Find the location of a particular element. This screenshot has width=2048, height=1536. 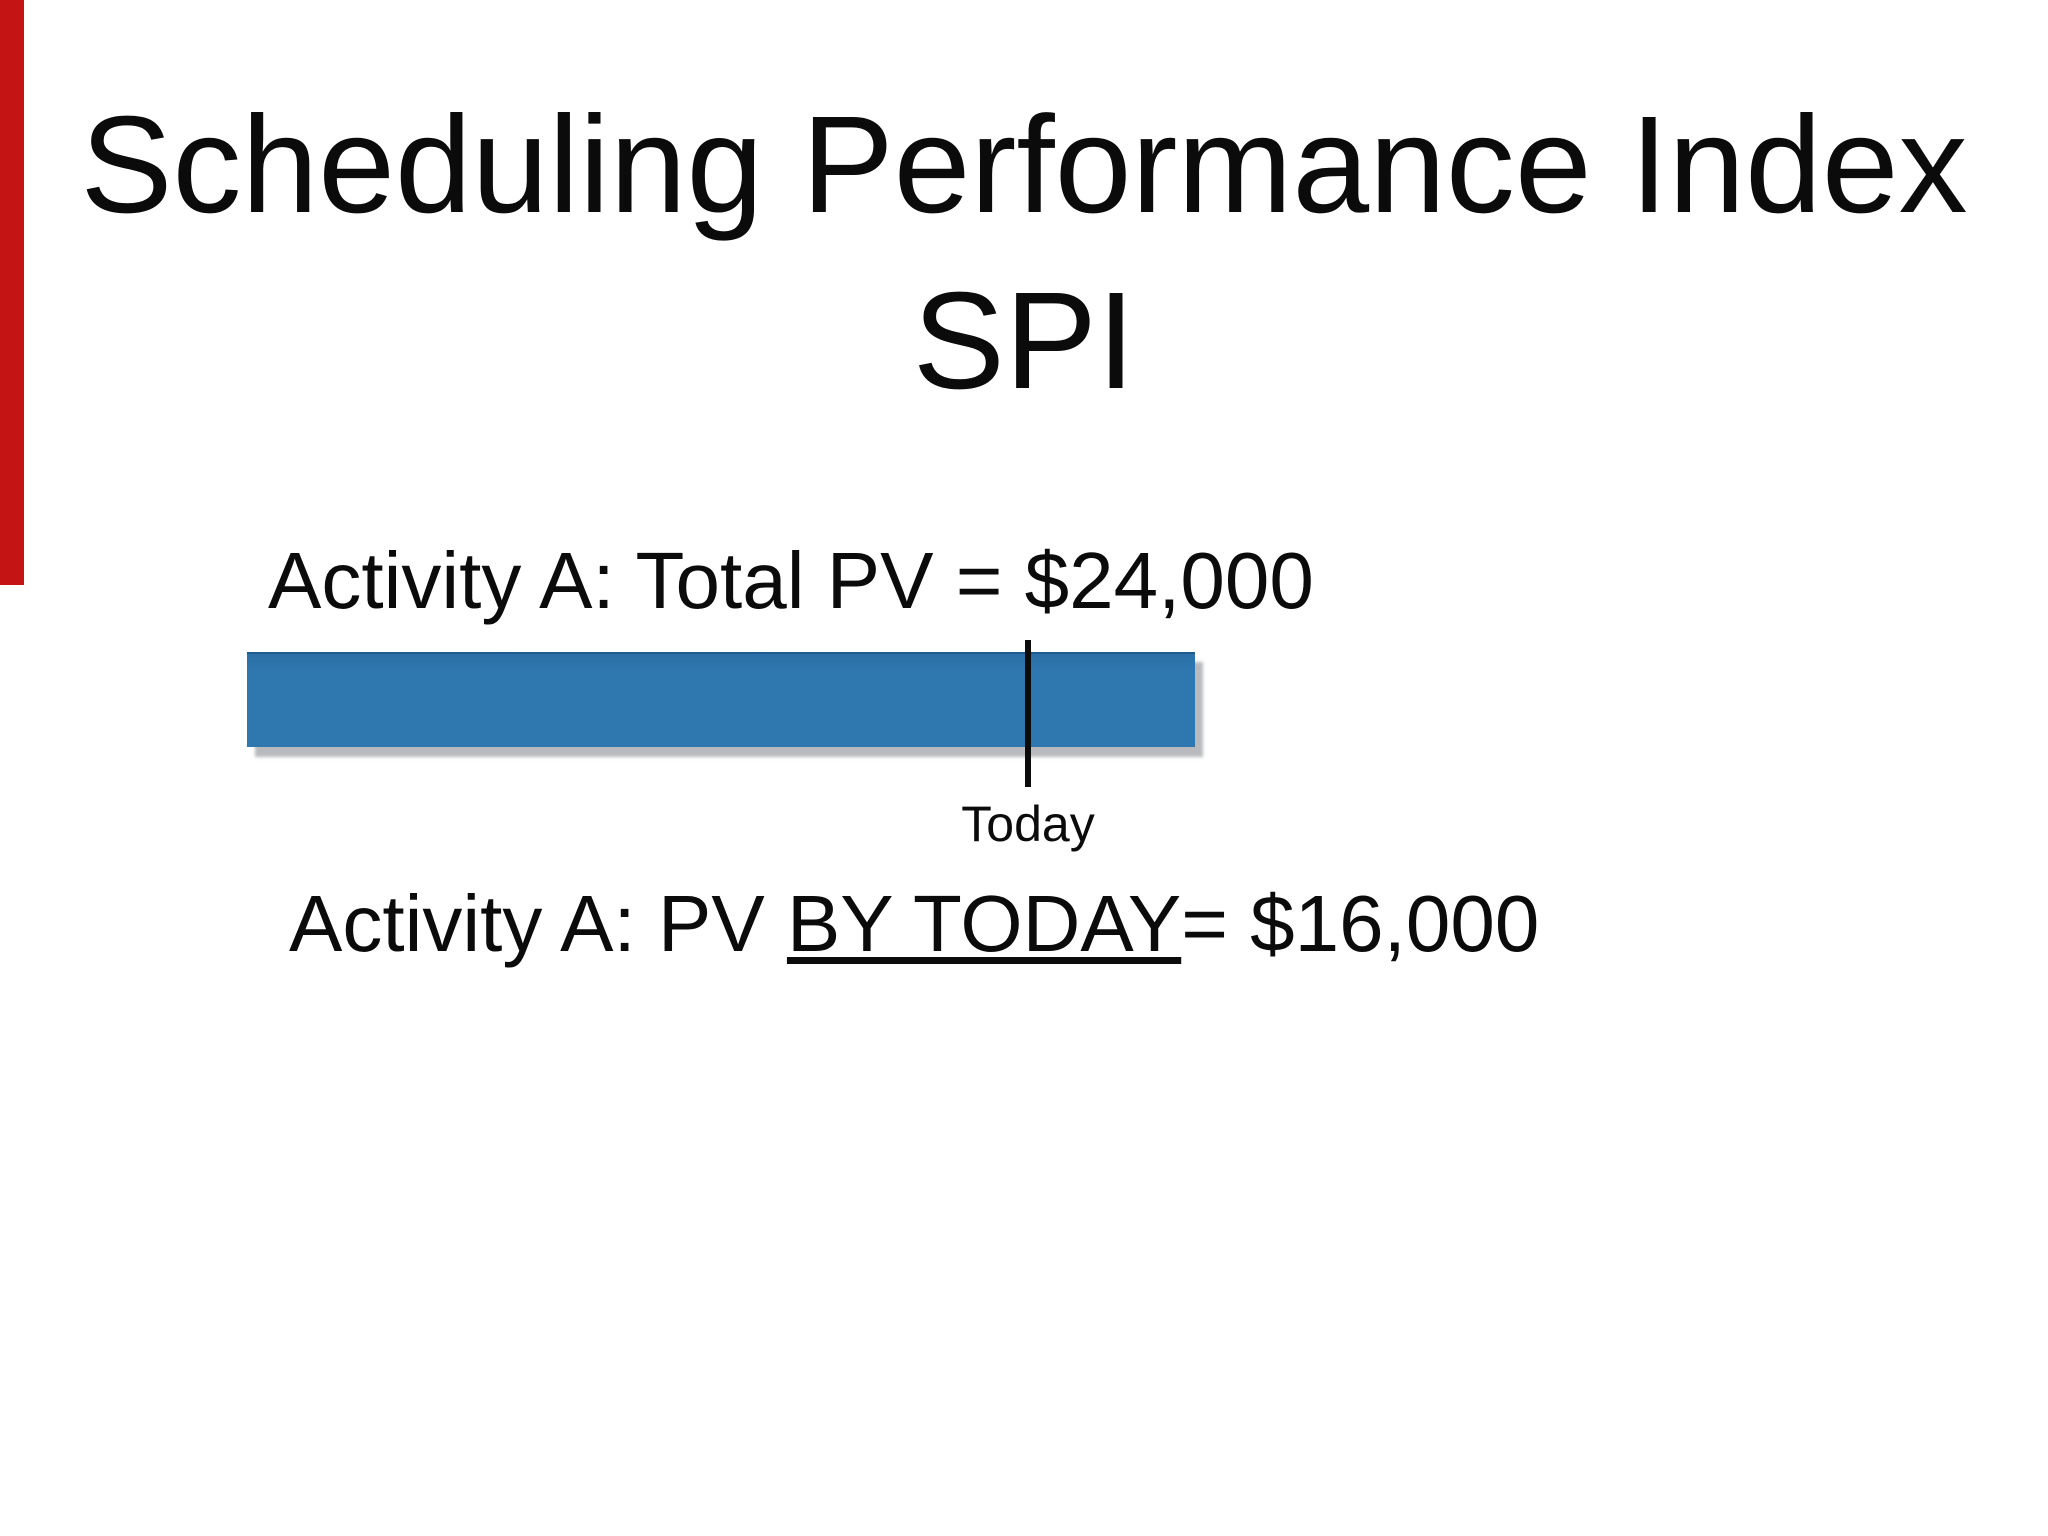

slide-title-line1: Scheduling Performance Index is located at coordinates (1024, 165).